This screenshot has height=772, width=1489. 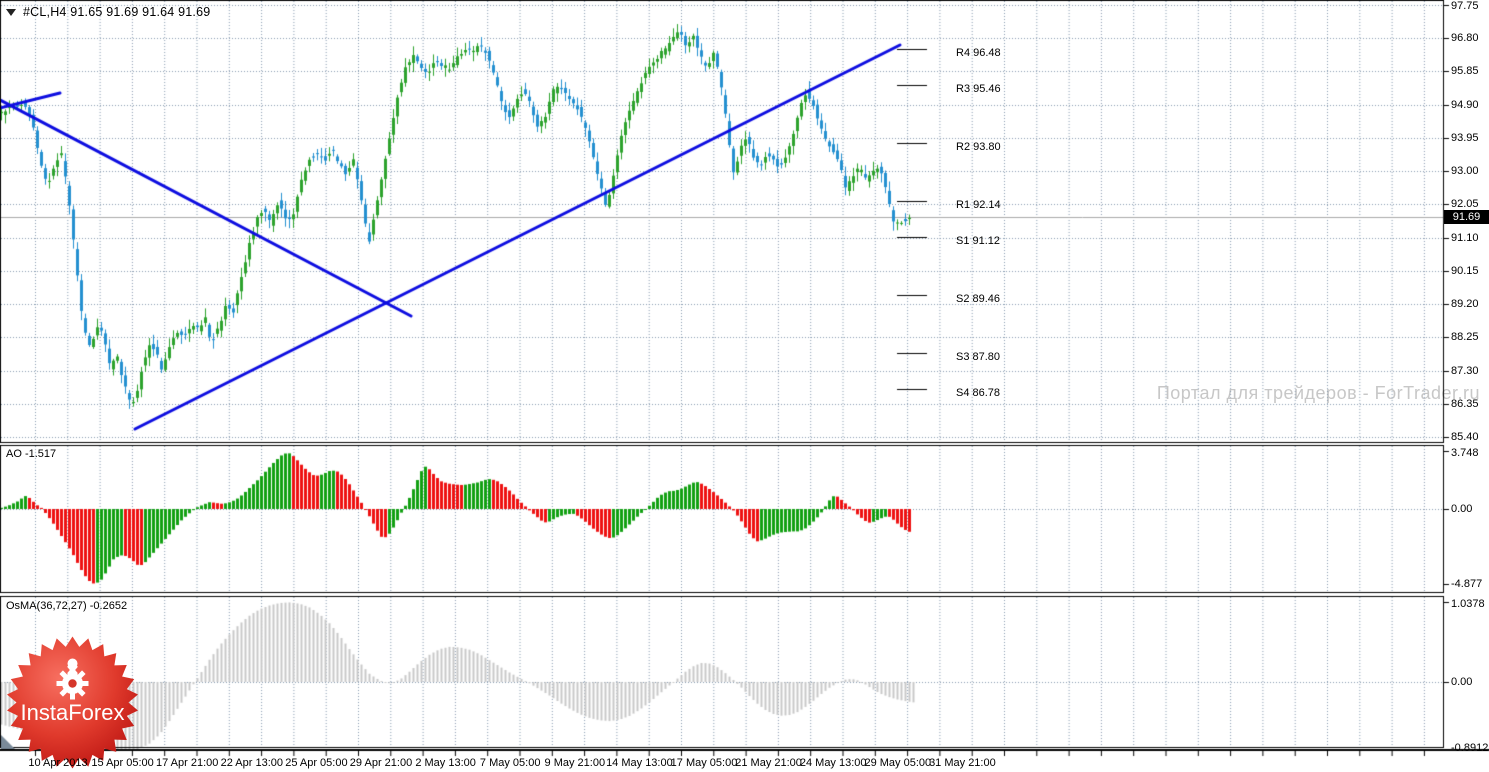 I want to click on price-axis-label: 93.00, so click(x=1465, y=171).